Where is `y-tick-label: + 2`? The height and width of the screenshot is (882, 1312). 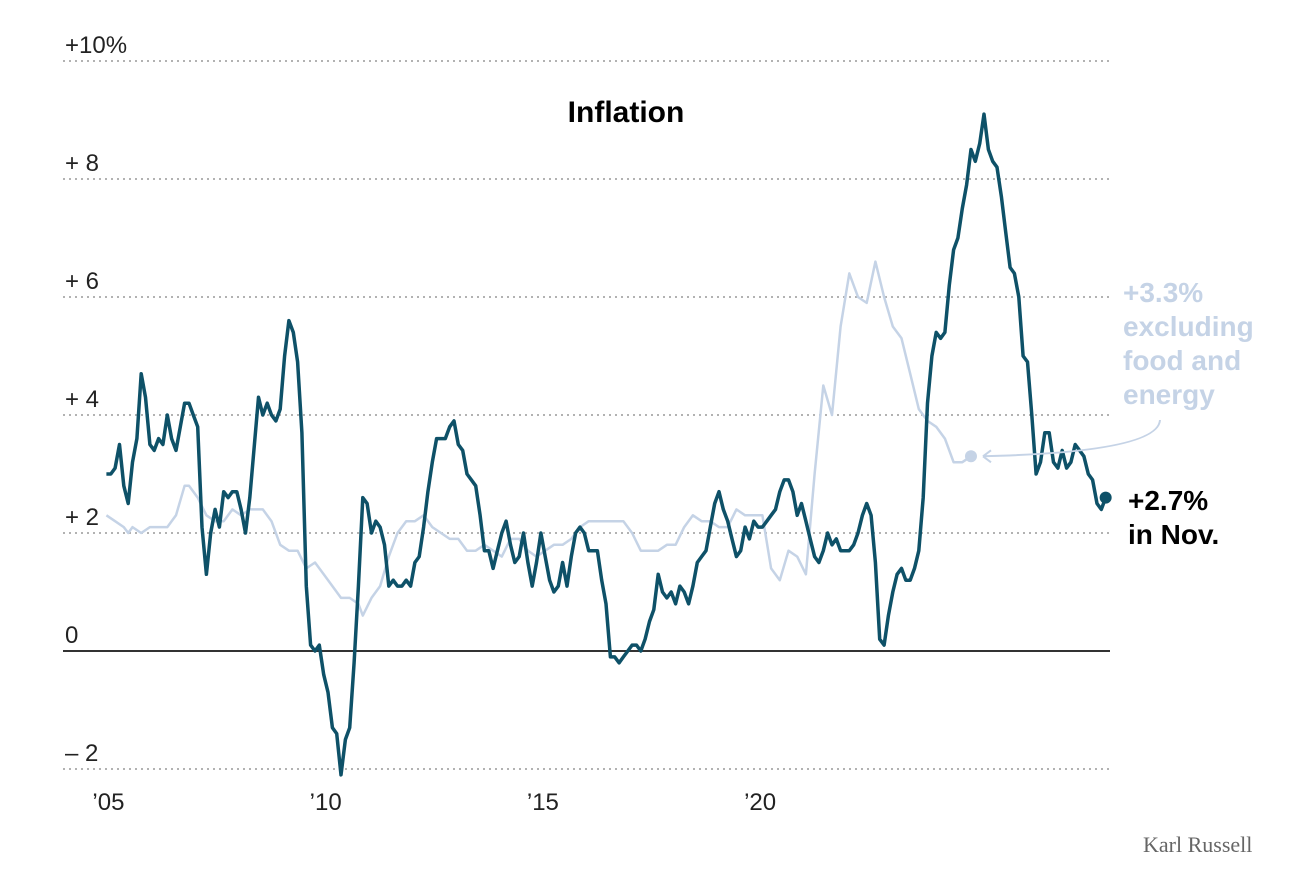 y-tick-label: + 2 is located at coordinates (82, 517).